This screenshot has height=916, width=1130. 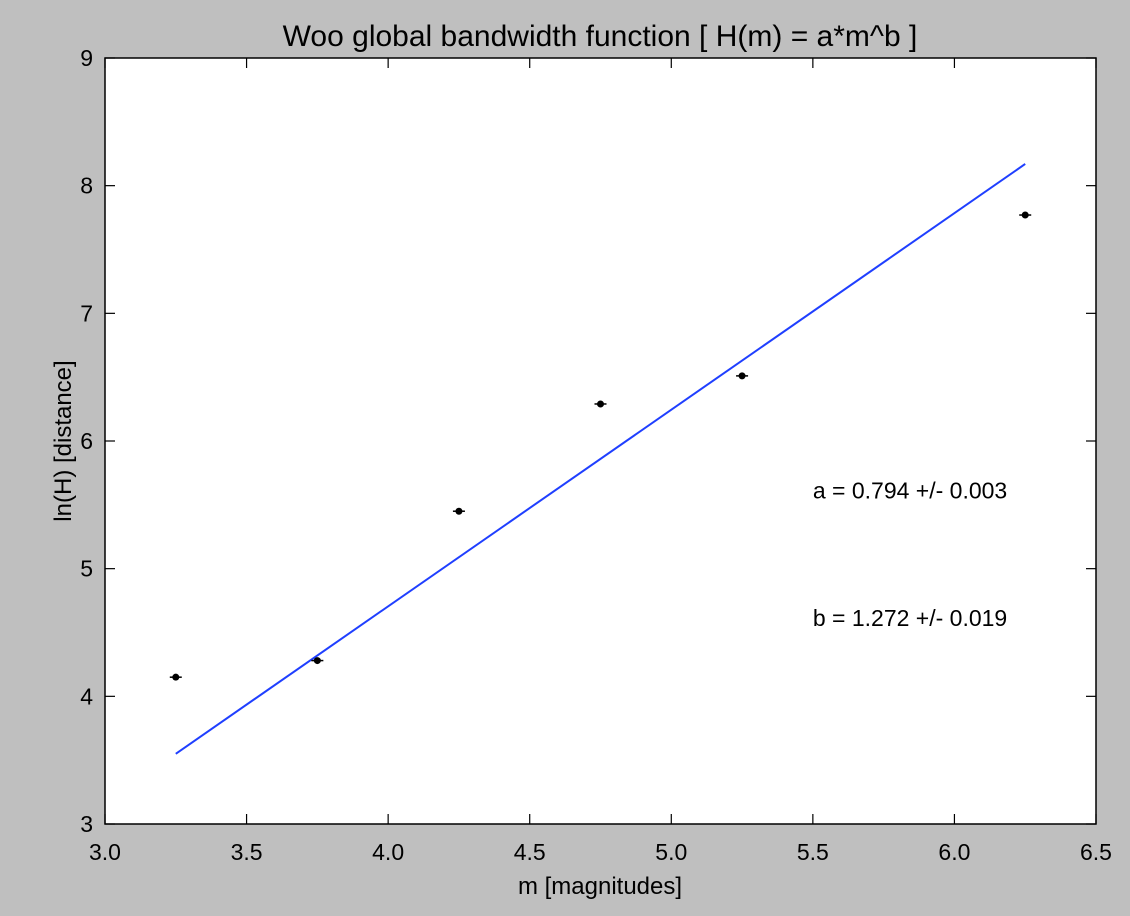 I want to click on y-tick-label: 9, so click(x=86, y=58).